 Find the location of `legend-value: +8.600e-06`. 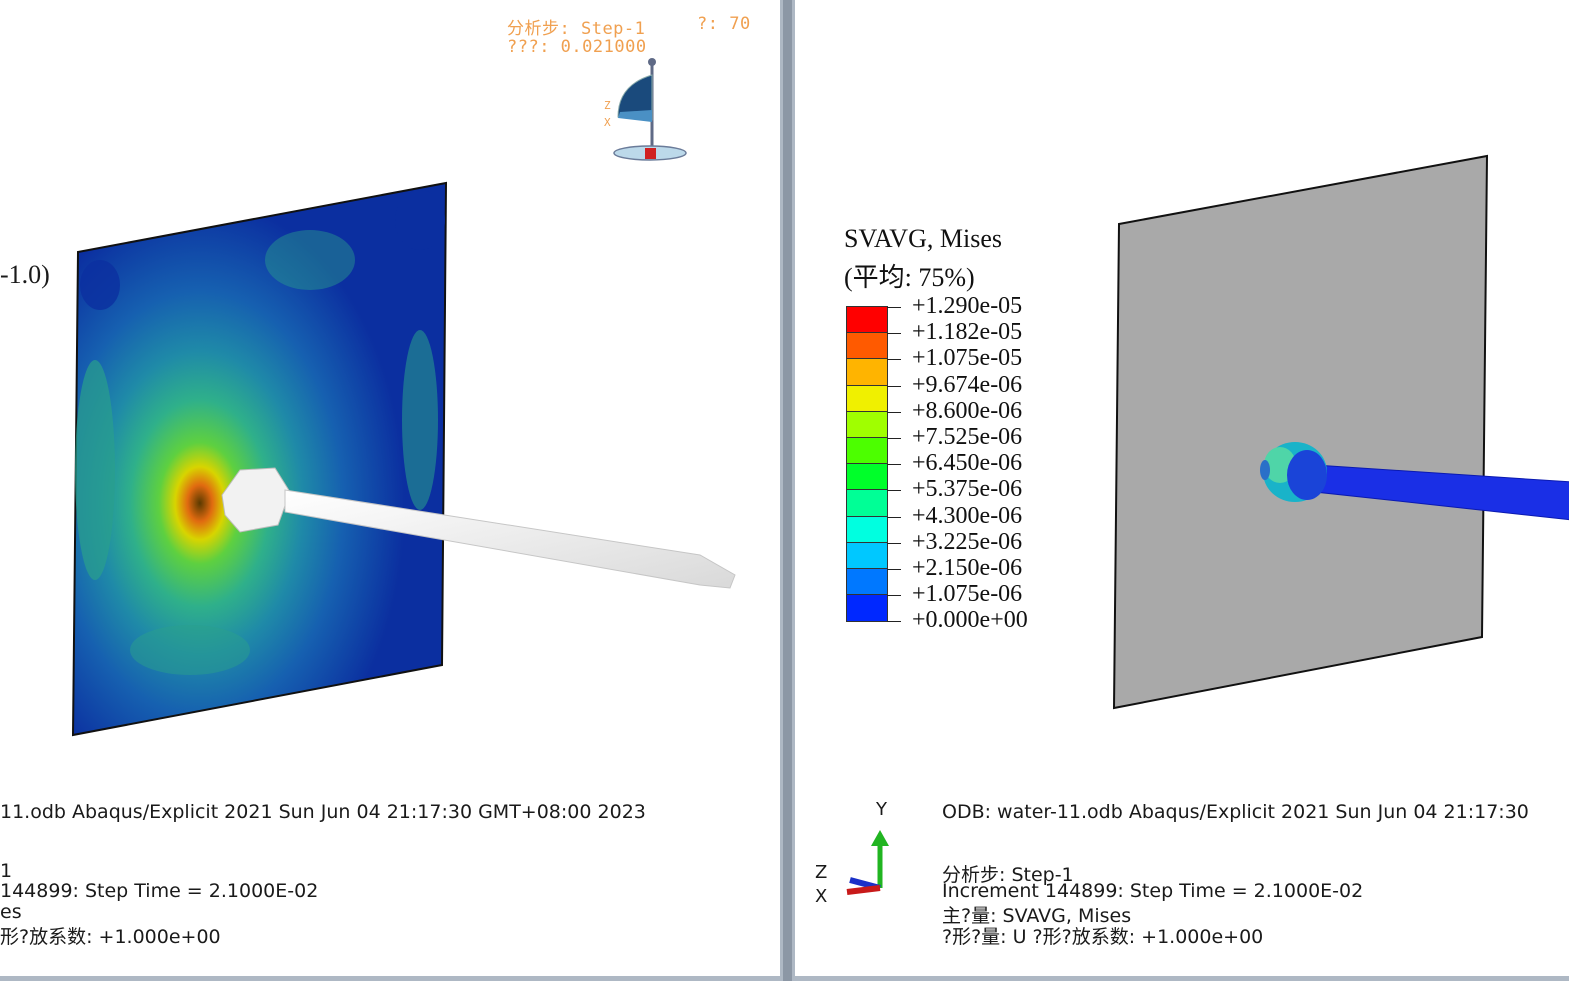

legend-value: +8.600e-06 is located at coordinates (967, 410).